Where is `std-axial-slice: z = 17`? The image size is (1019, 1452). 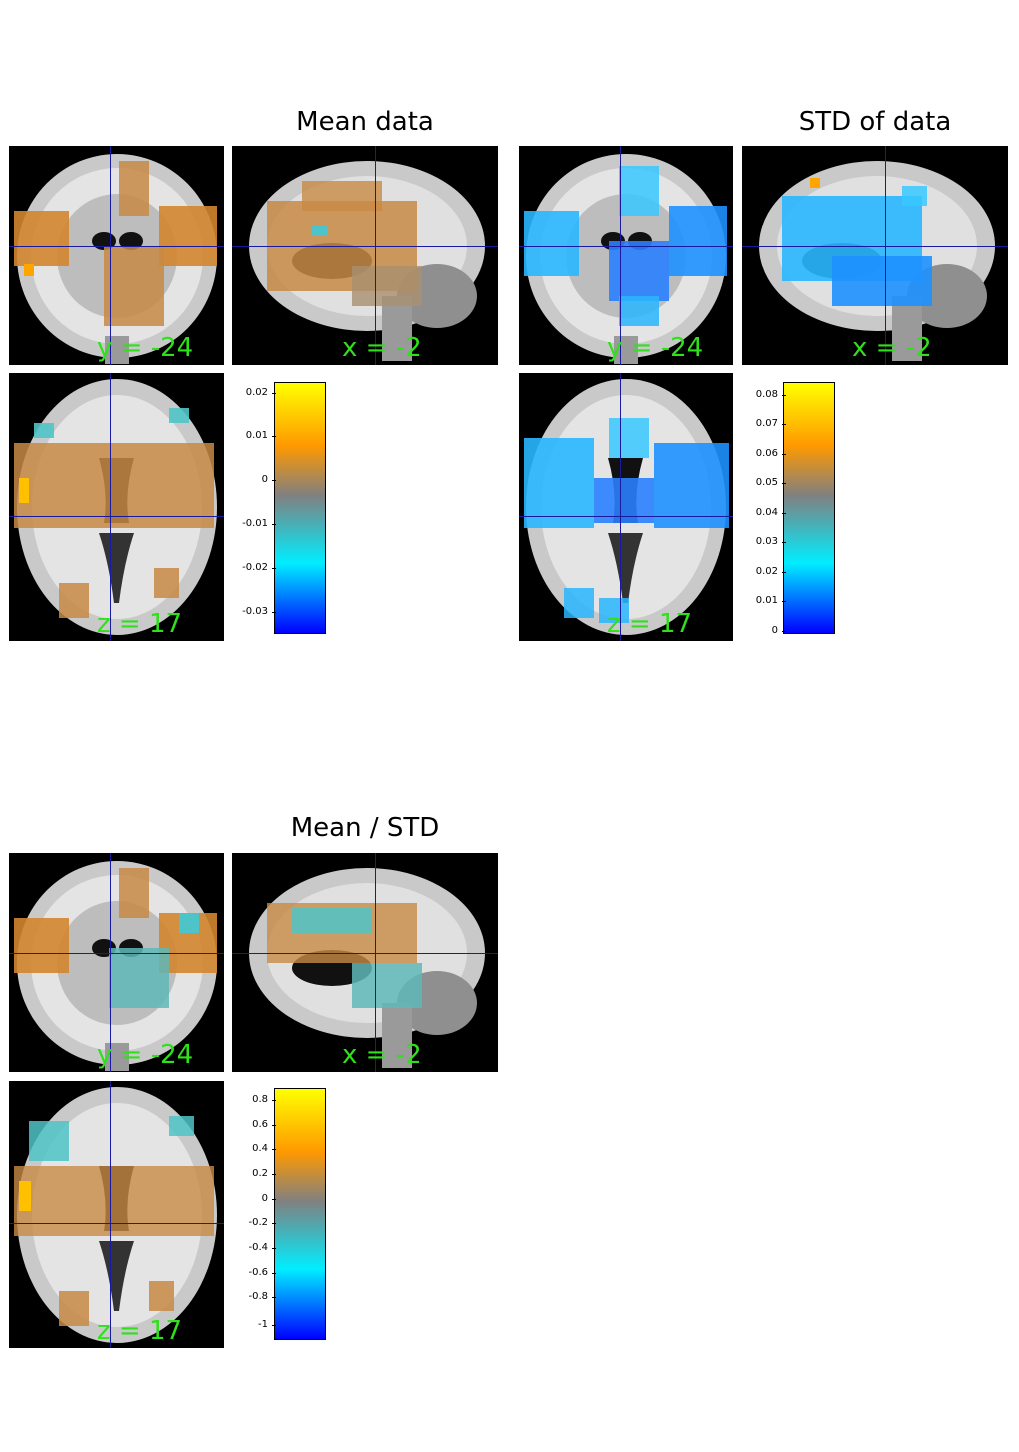
std-axial-slice: z = 17 is located at coordinates (626, 507).